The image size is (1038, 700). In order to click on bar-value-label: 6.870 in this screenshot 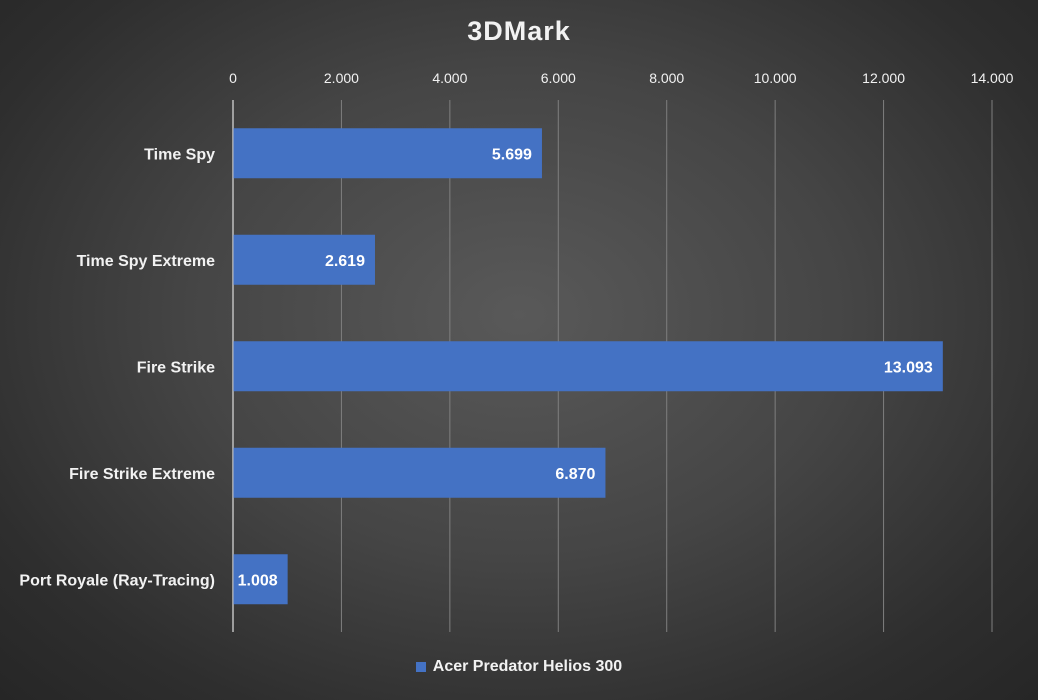, I will do `click(575, 474)`.